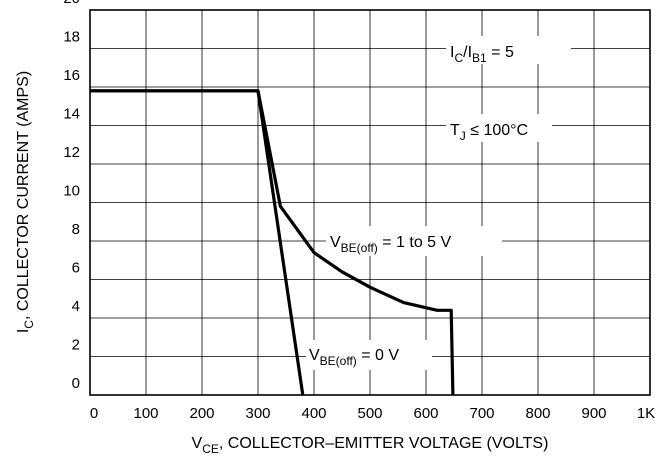 This screenshot has height=459, width=667. I want to click on y-tick-label: 12, so click(71, 152).